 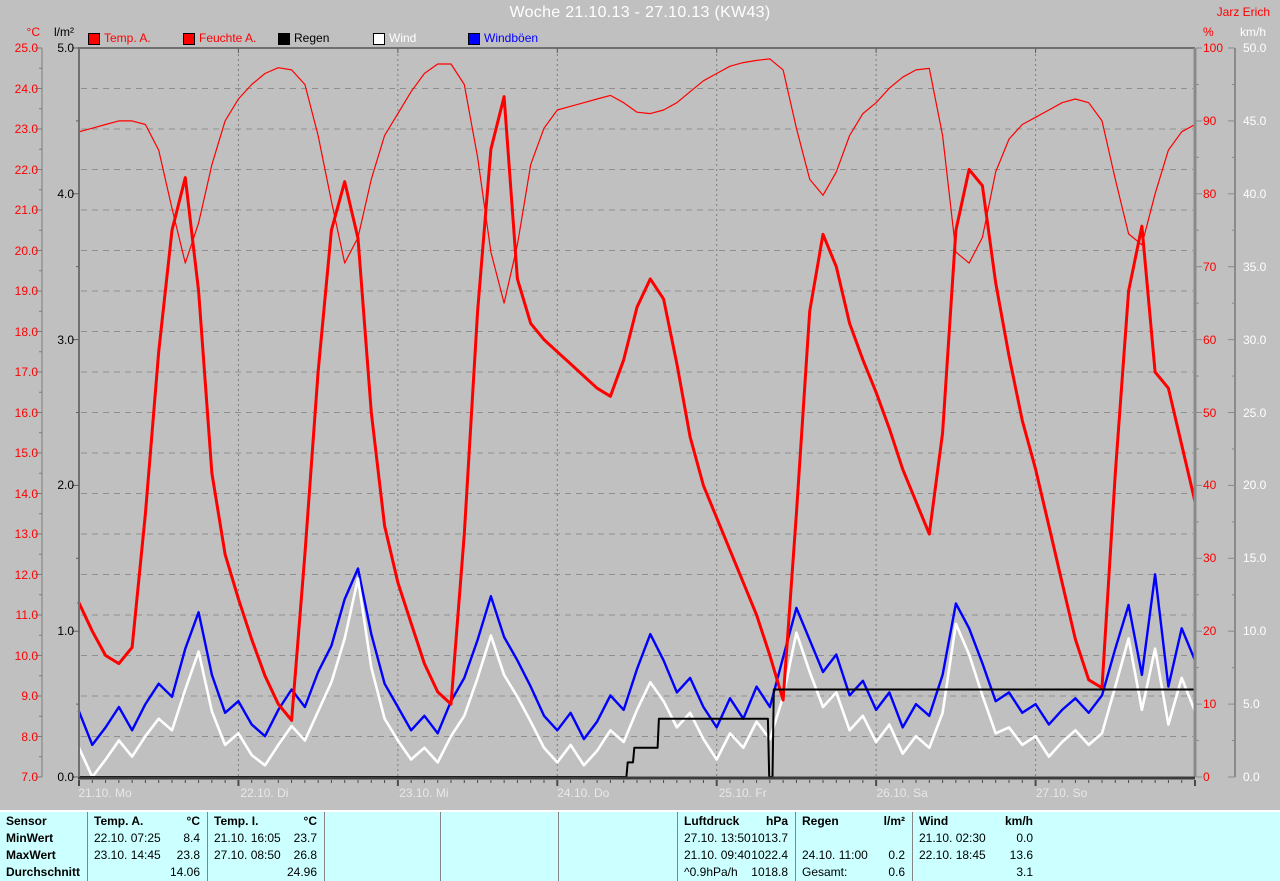 What do you see at coordinates (26, 574) in the screenshot?
I see `temp-tick-label: 12.0` at bounding box center [26, 574].